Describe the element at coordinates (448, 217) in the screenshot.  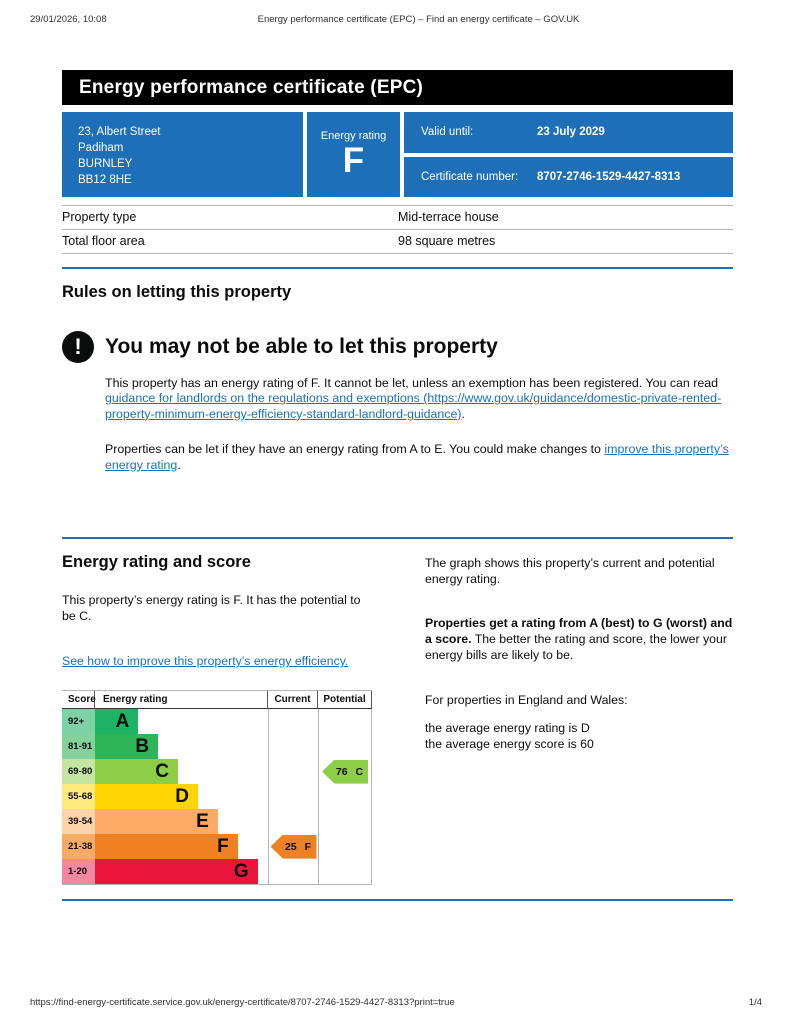
I see `property-type-value: Mid-terrace house` at that location.